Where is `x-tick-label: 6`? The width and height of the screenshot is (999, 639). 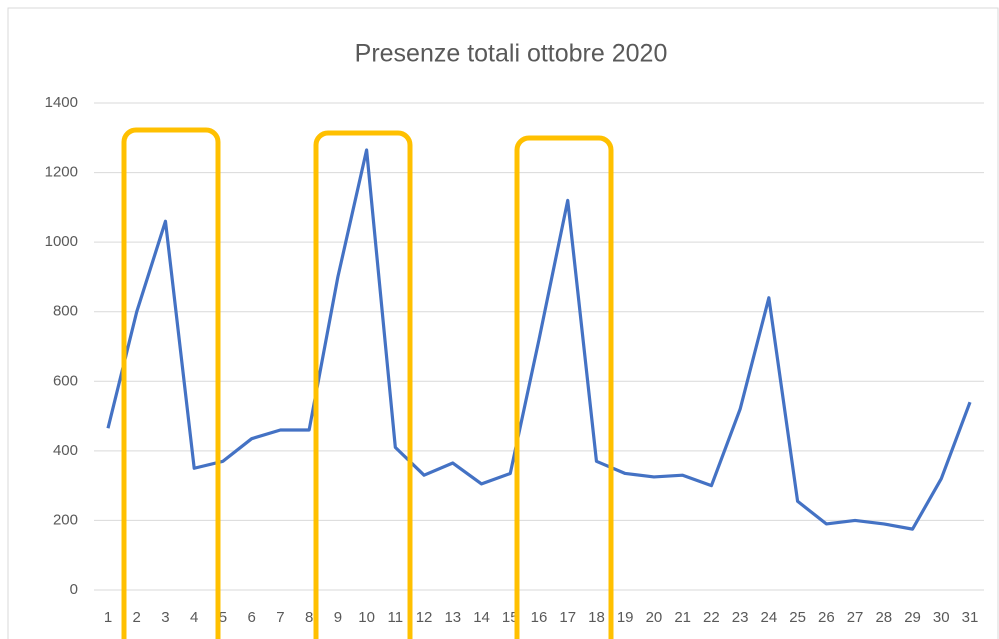
x-tick-label: 6 is located at coordinates (251, 617).